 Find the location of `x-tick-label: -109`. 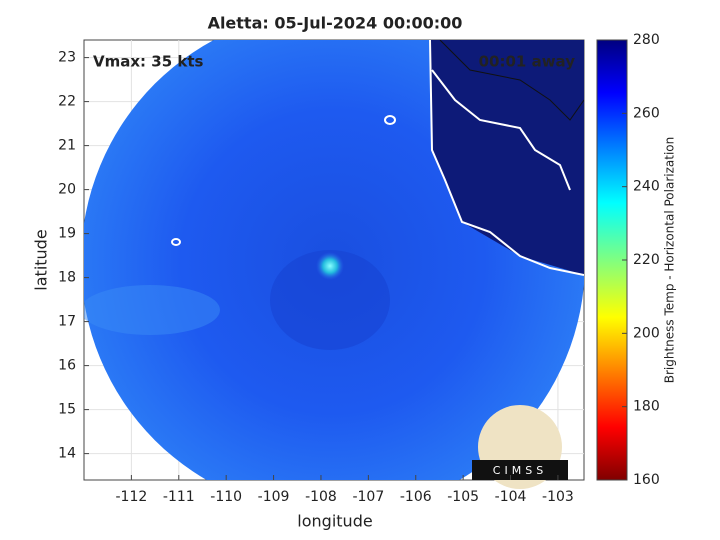

x-tick-label: -109 is located at coordinates (274, 497).